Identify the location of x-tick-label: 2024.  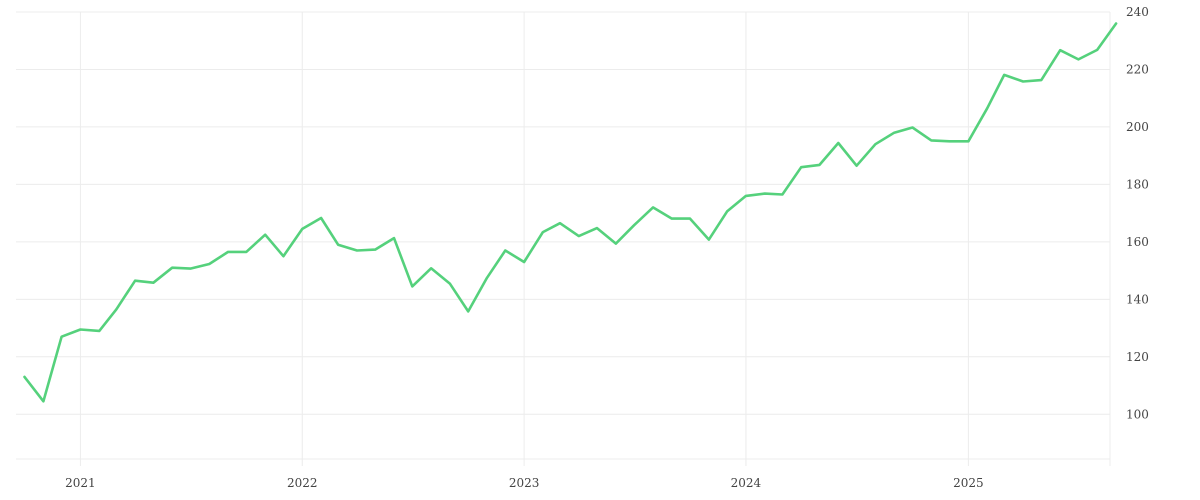
(746, 483).